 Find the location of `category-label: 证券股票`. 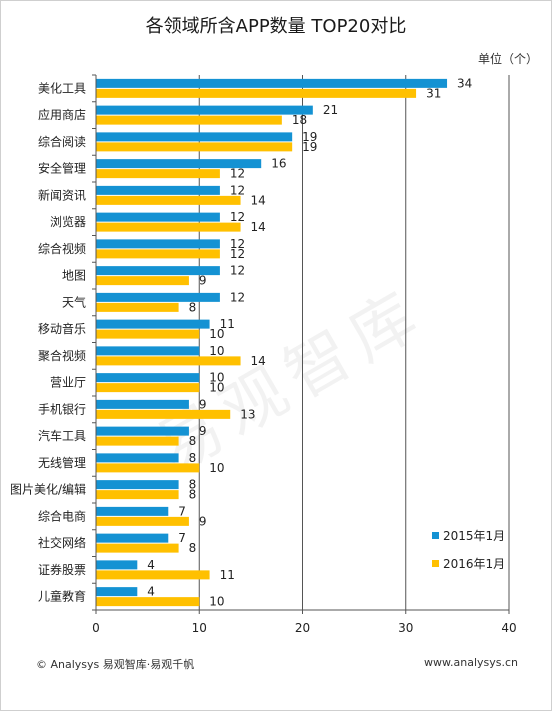

category-label: 证券股票 is located at coordinates (62, 569).